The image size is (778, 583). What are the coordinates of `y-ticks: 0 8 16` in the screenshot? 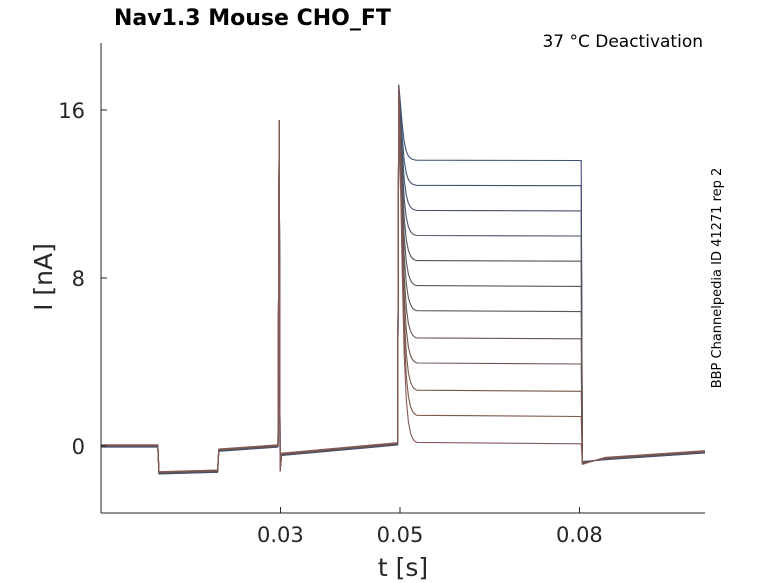 It's located at (82, 279).